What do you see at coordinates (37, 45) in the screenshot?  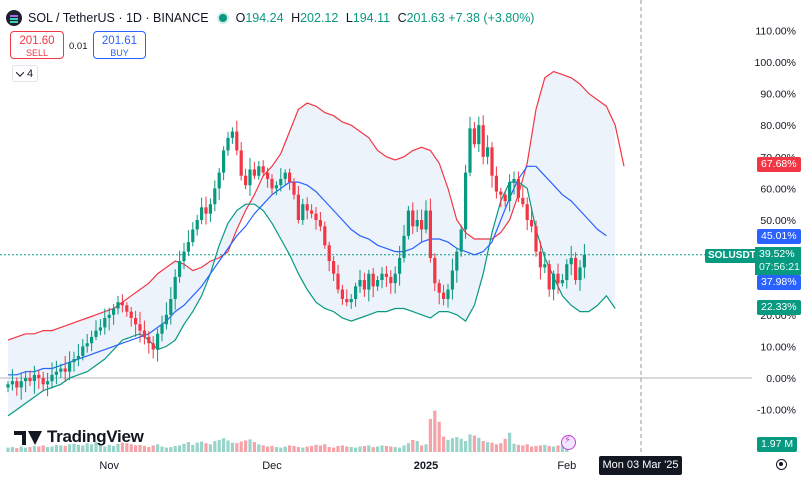 I see `sell-button: 201.60 SELL` at bounding box center [37, 45].